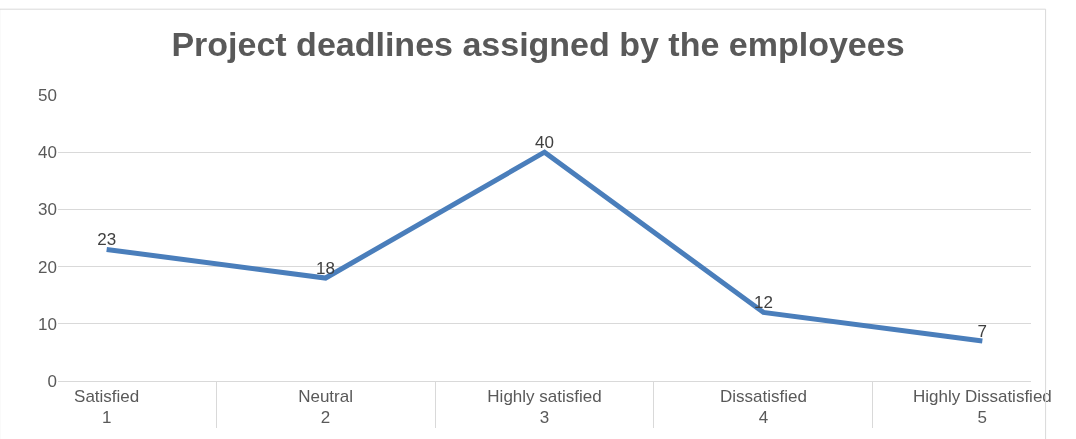 This screenshot has width=1076, height=439. Describe the element at coordinates (47, 95) in the screenshot. I see `y-tick-label: 50` at that location.